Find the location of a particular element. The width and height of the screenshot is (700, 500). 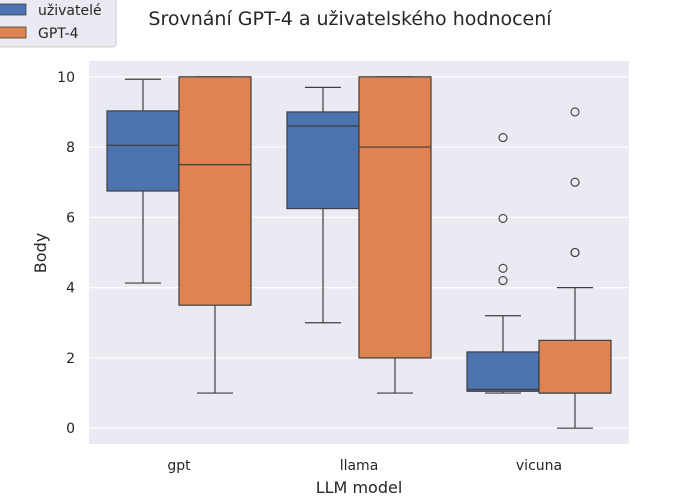

x-tick-label: llama is located at coordinates (359, 466).